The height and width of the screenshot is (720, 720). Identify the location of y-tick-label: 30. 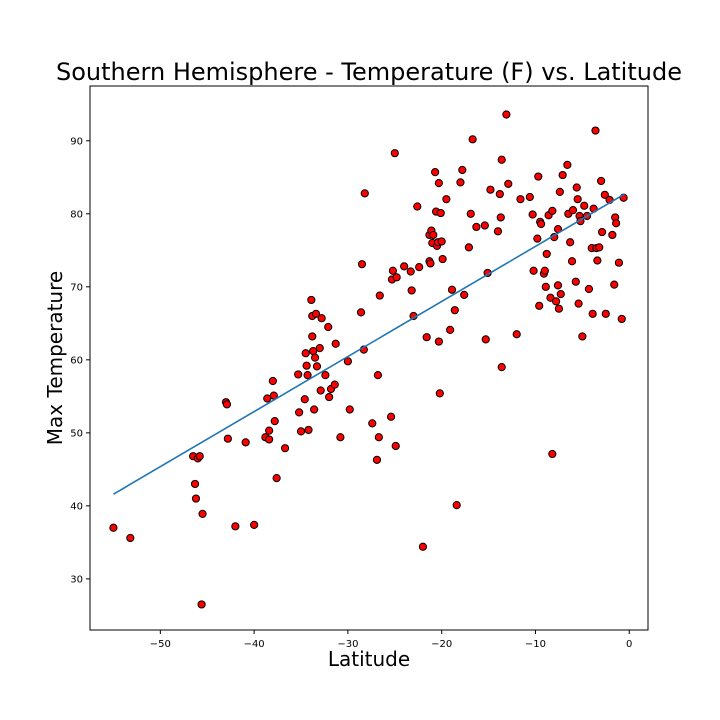
(76, 579).